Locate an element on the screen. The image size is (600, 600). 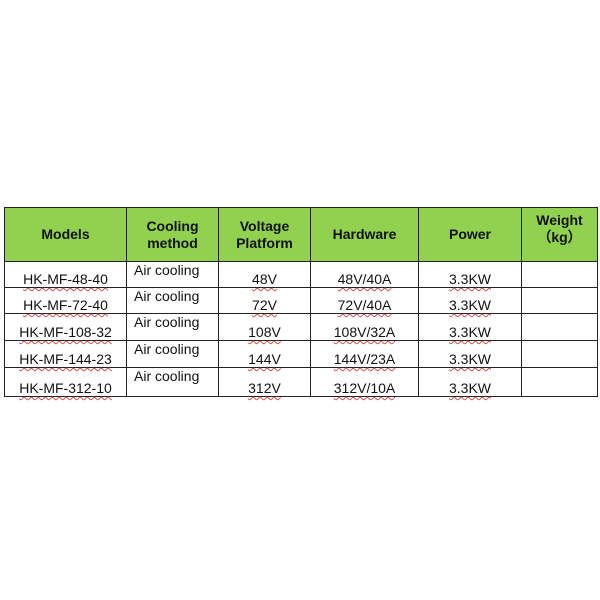
cell-voltage-platform: 48V is located at coordinates (264, 274).